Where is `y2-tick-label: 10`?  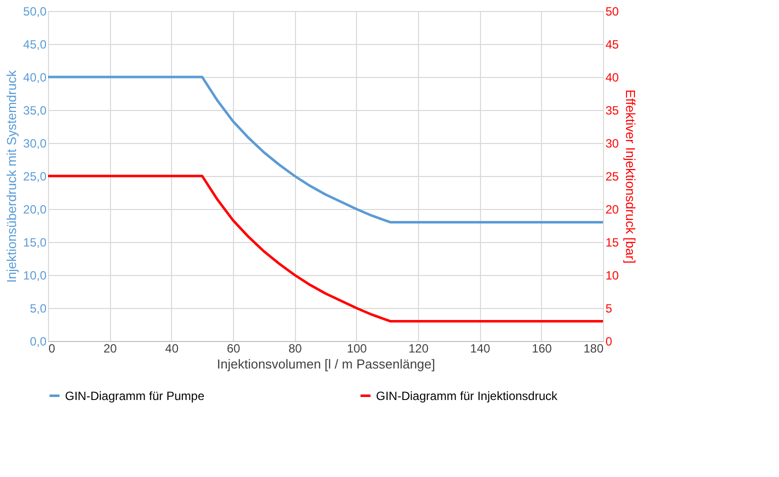 y2-tick-label: 10 is located at coordinates (613, 275).